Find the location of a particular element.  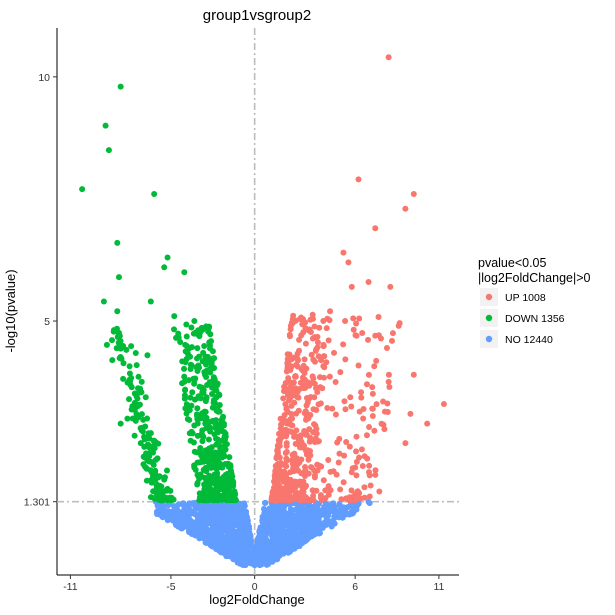

points-no is located at coordinates (262, 533).